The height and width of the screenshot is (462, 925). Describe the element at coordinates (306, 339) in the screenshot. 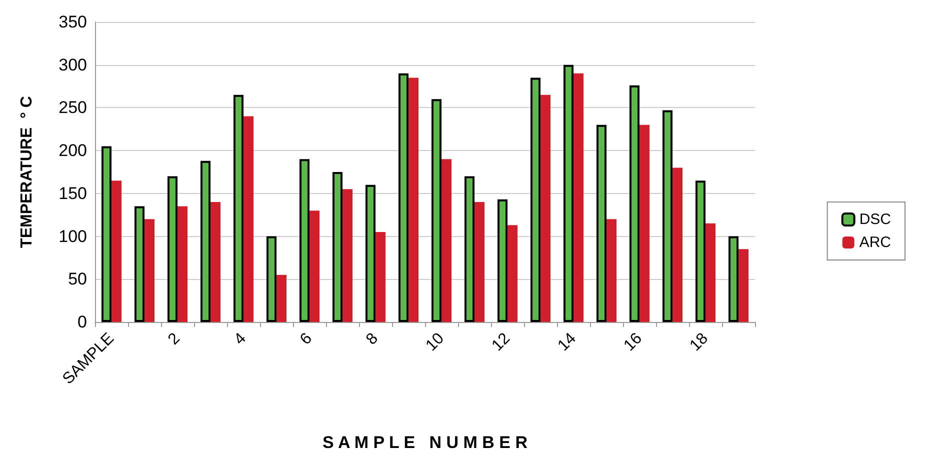

I see `x-tick-label: 6` at that location.